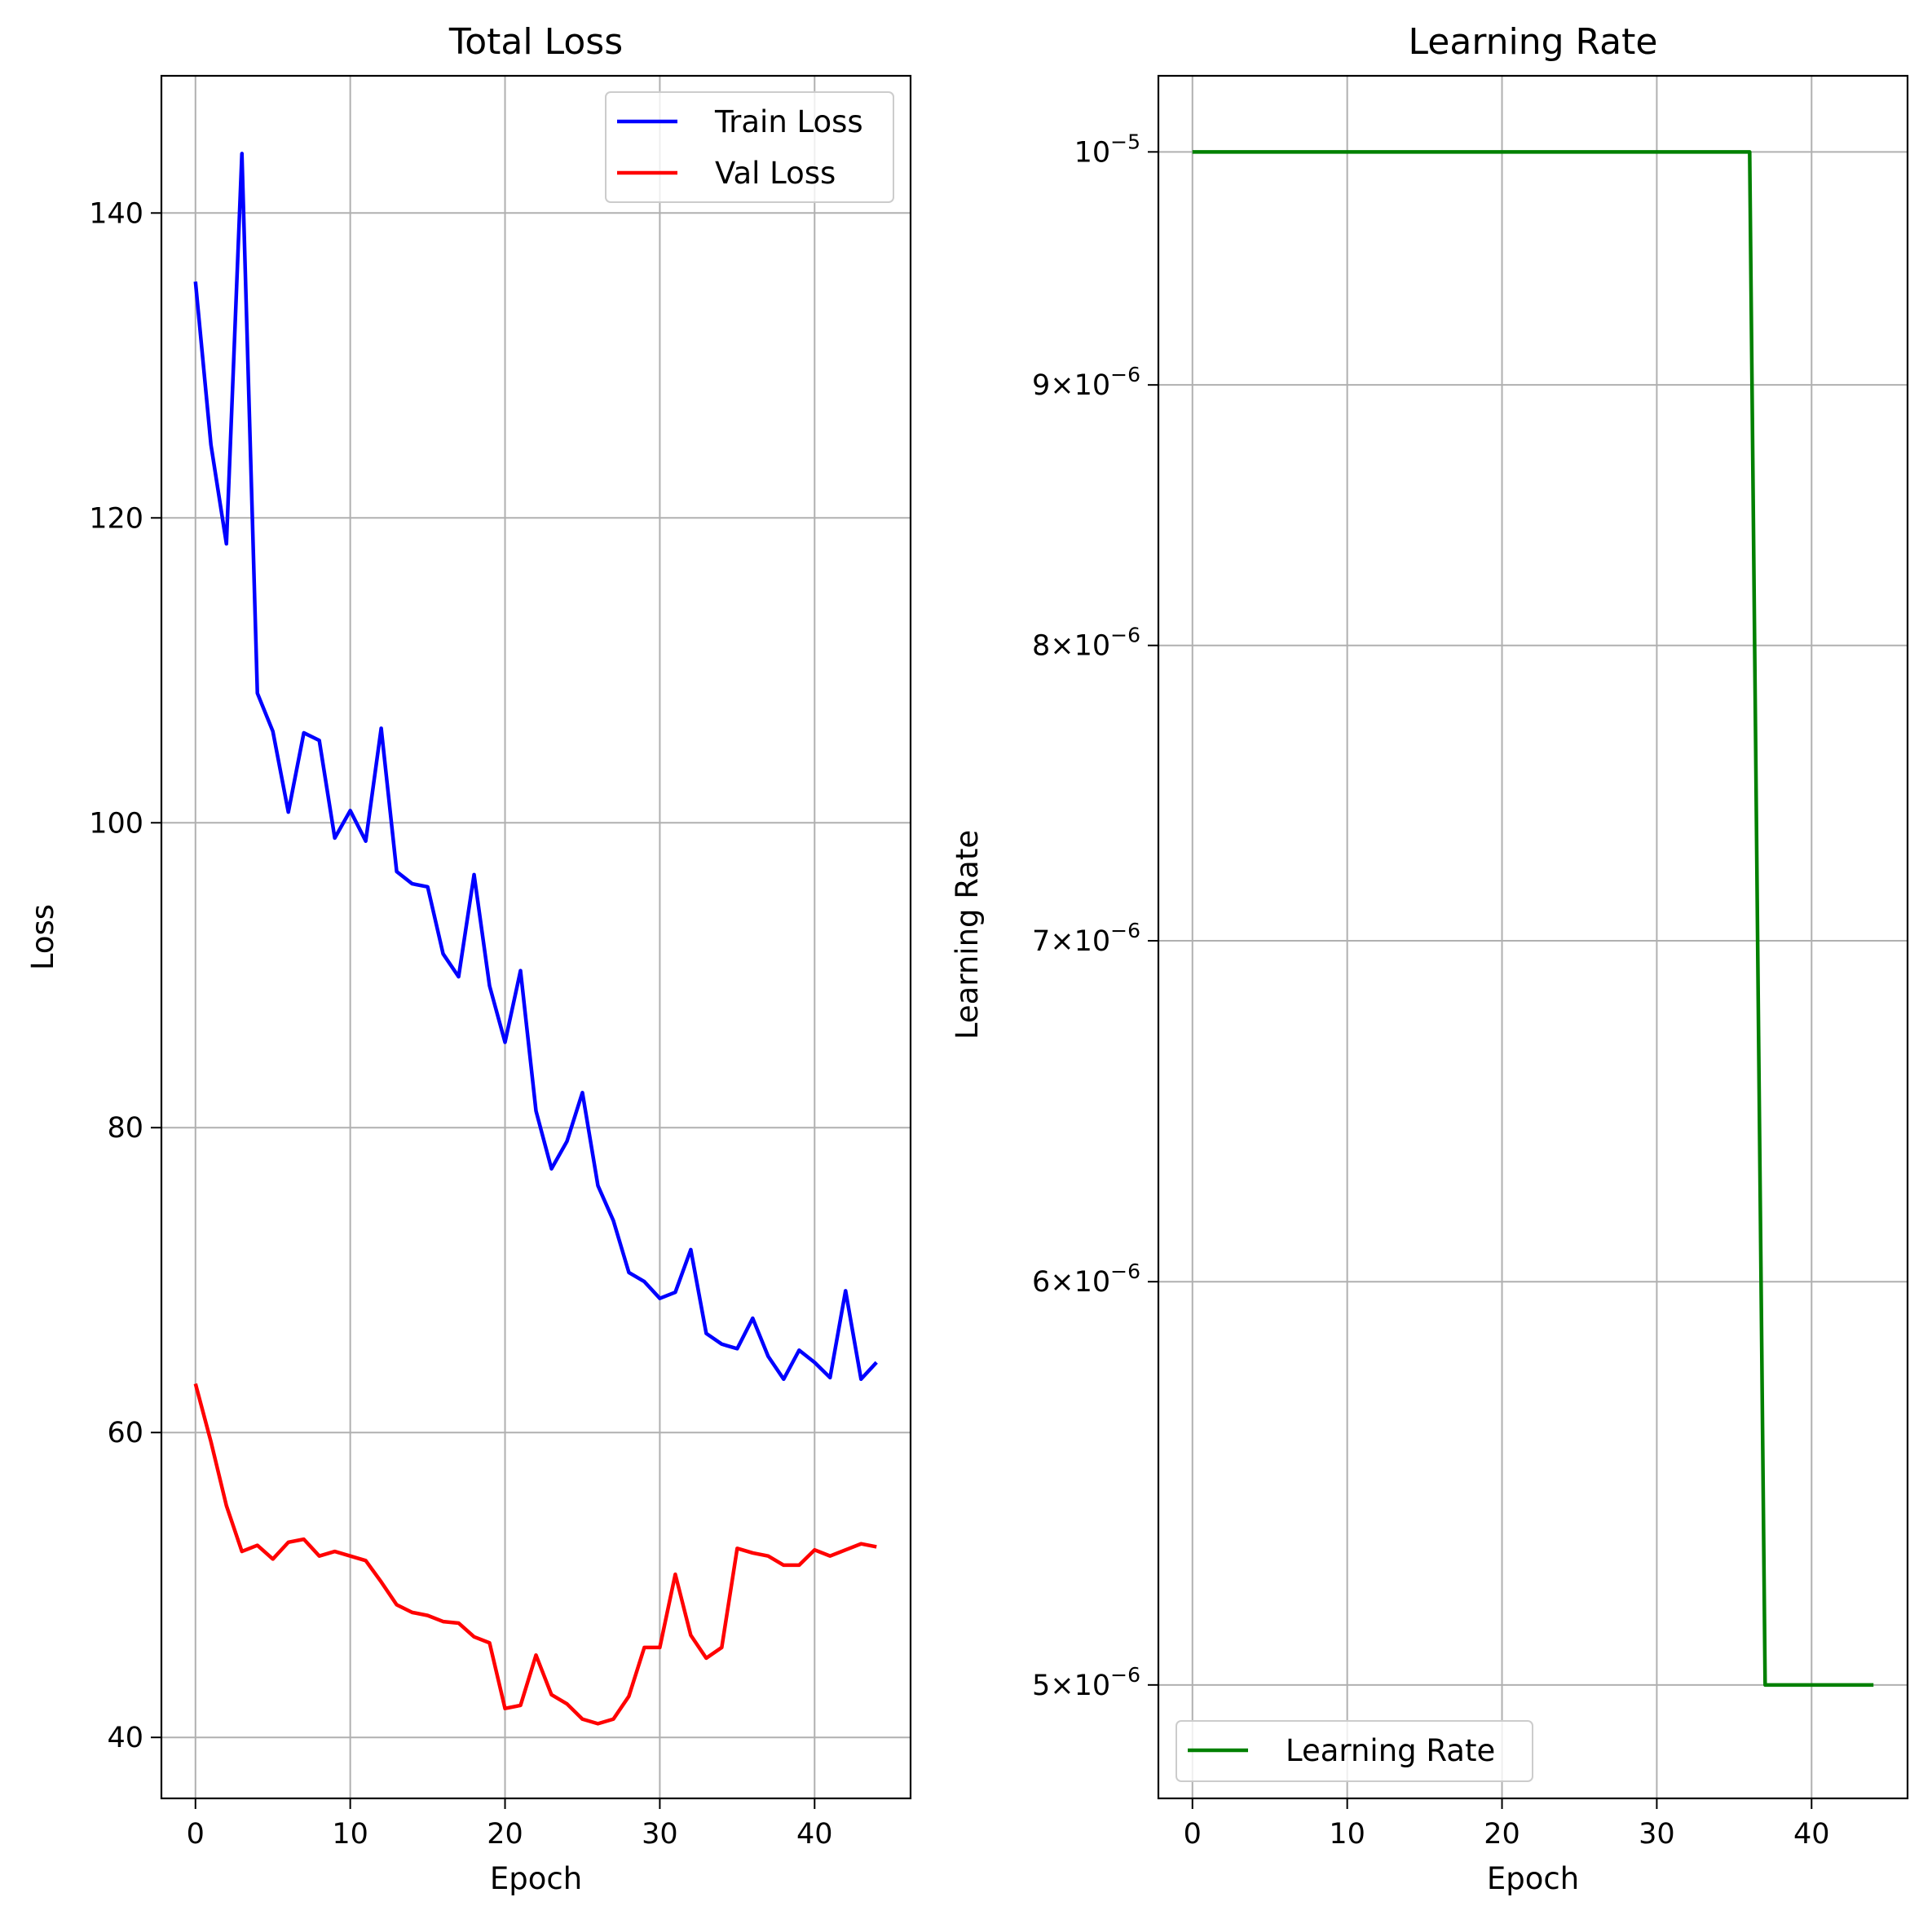 This screenshot has width=1932, height=1928. I want to click on y-tick-label: 80, so click(125, 1128).